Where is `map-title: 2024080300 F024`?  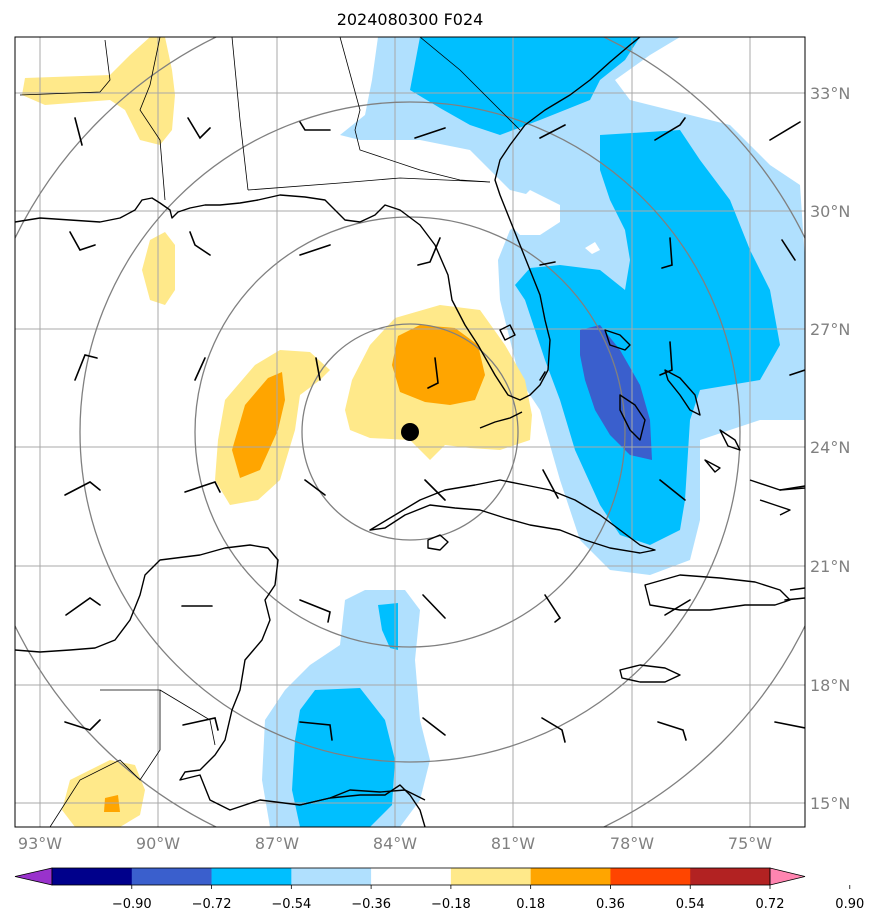
map-title: 2024080300 F024 is located at coordinates (410, 19).